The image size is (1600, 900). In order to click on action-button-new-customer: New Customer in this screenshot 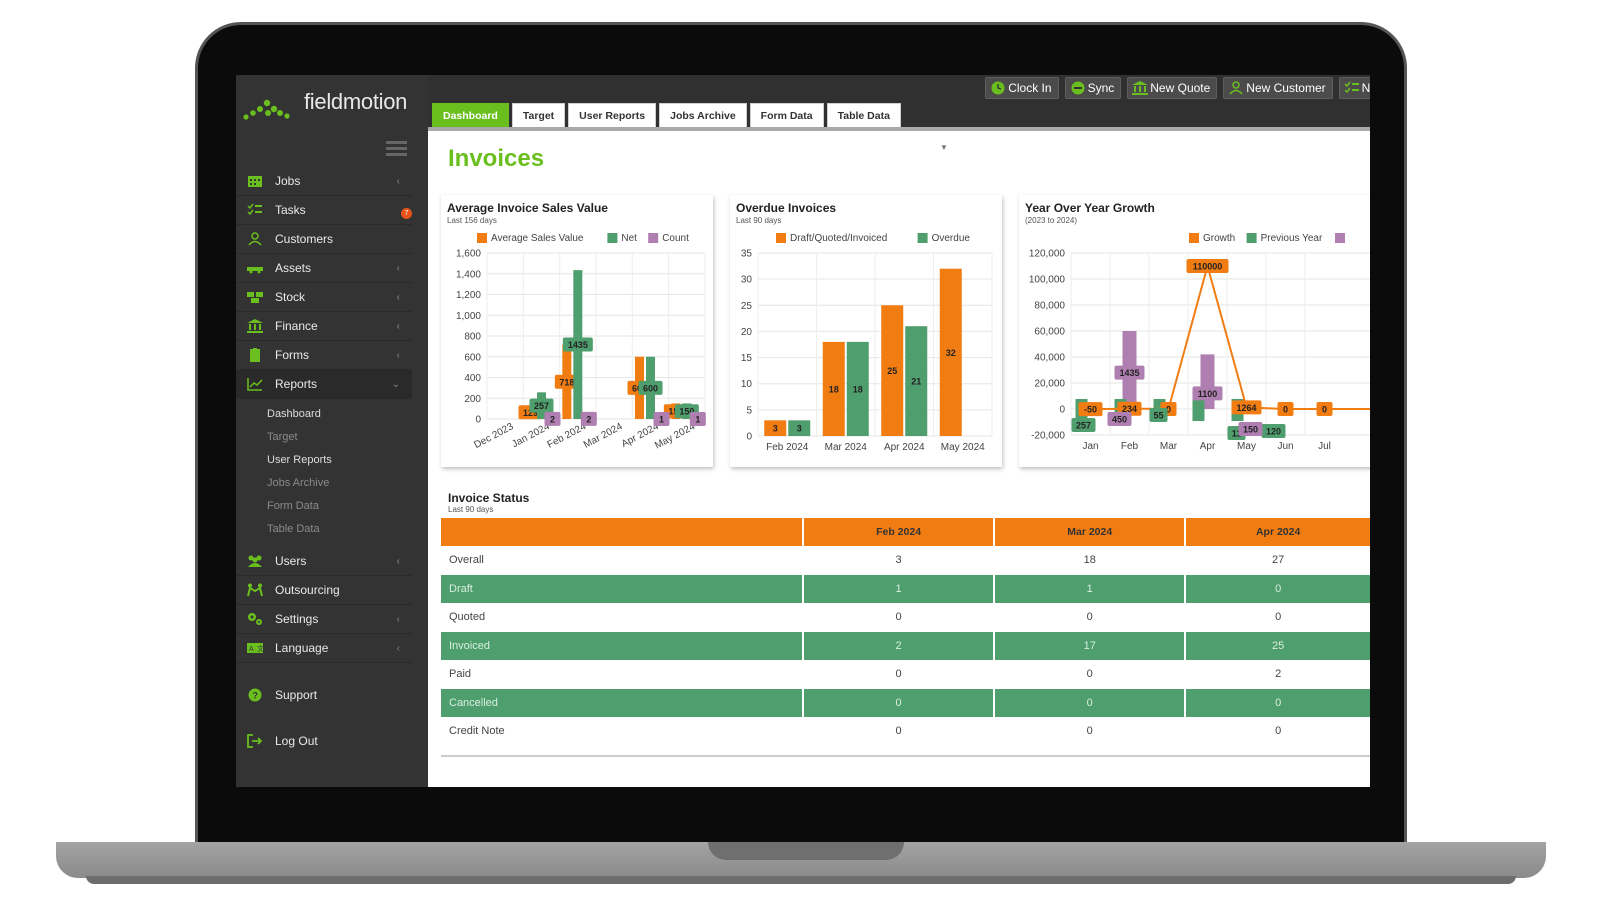, I will do `click(1278, 88)`.